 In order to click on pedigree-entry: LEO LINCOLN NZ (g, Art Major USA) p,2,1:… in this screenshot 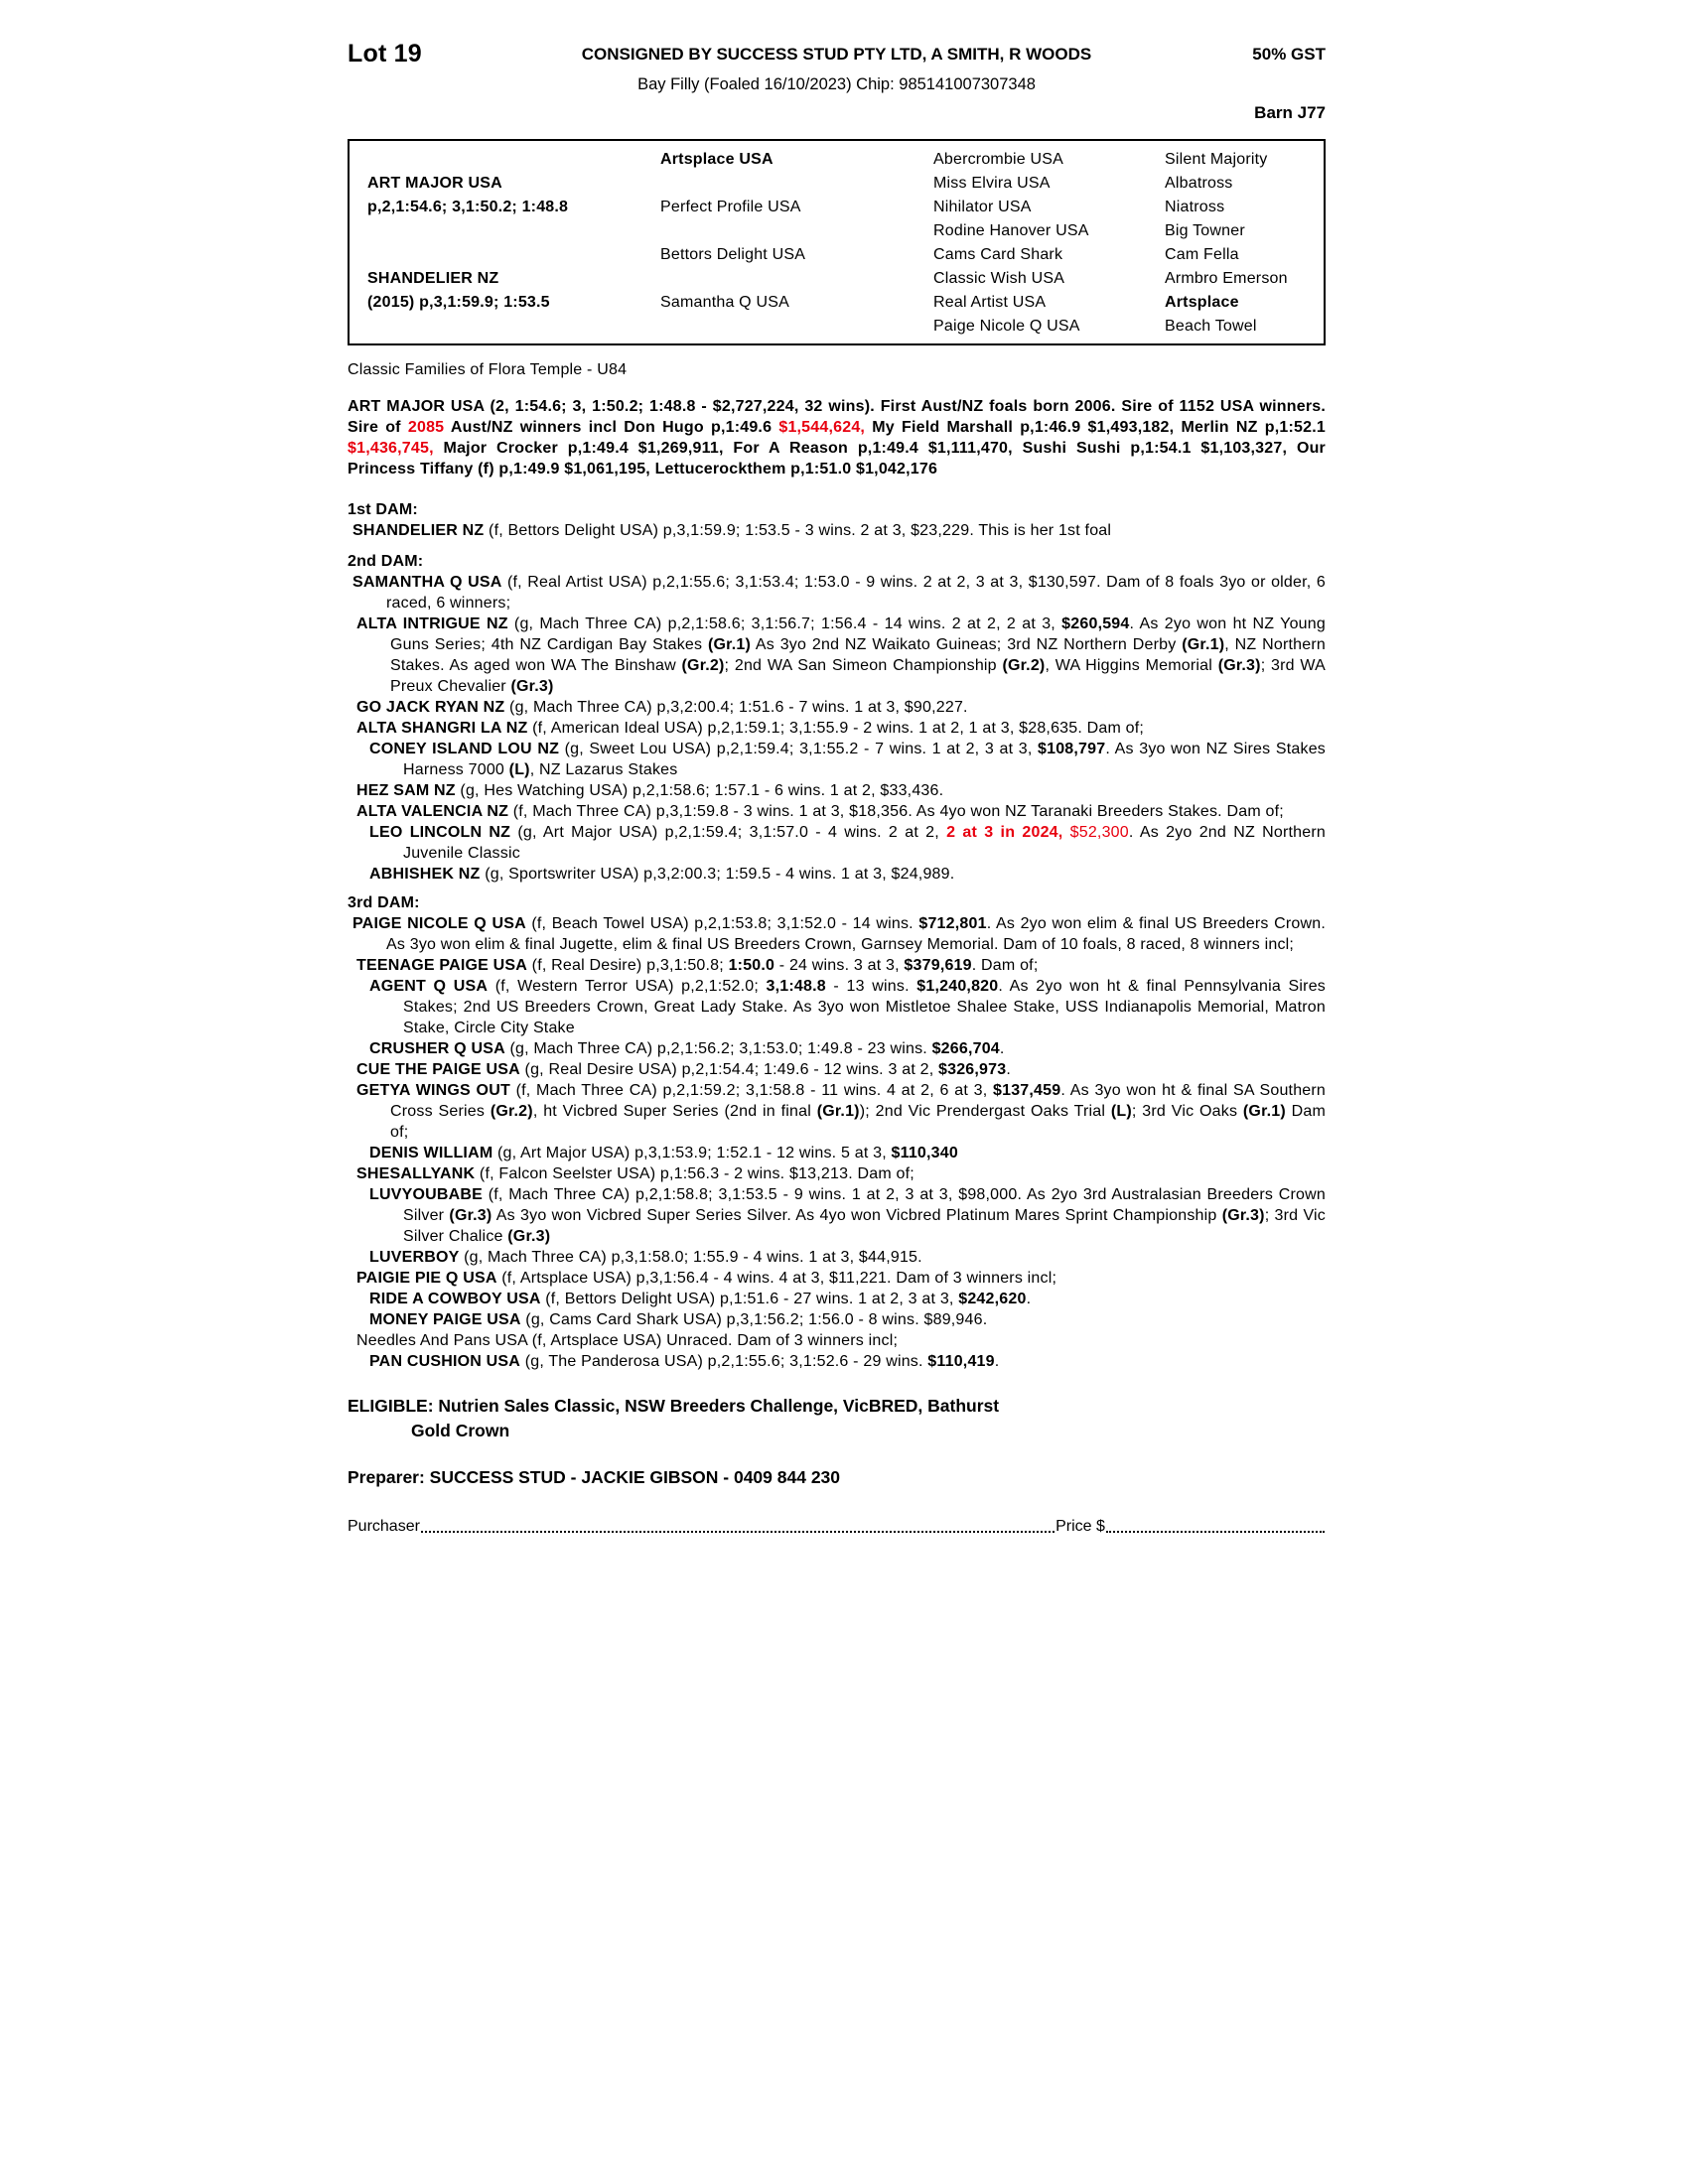, I will do `click(847, 843)`.